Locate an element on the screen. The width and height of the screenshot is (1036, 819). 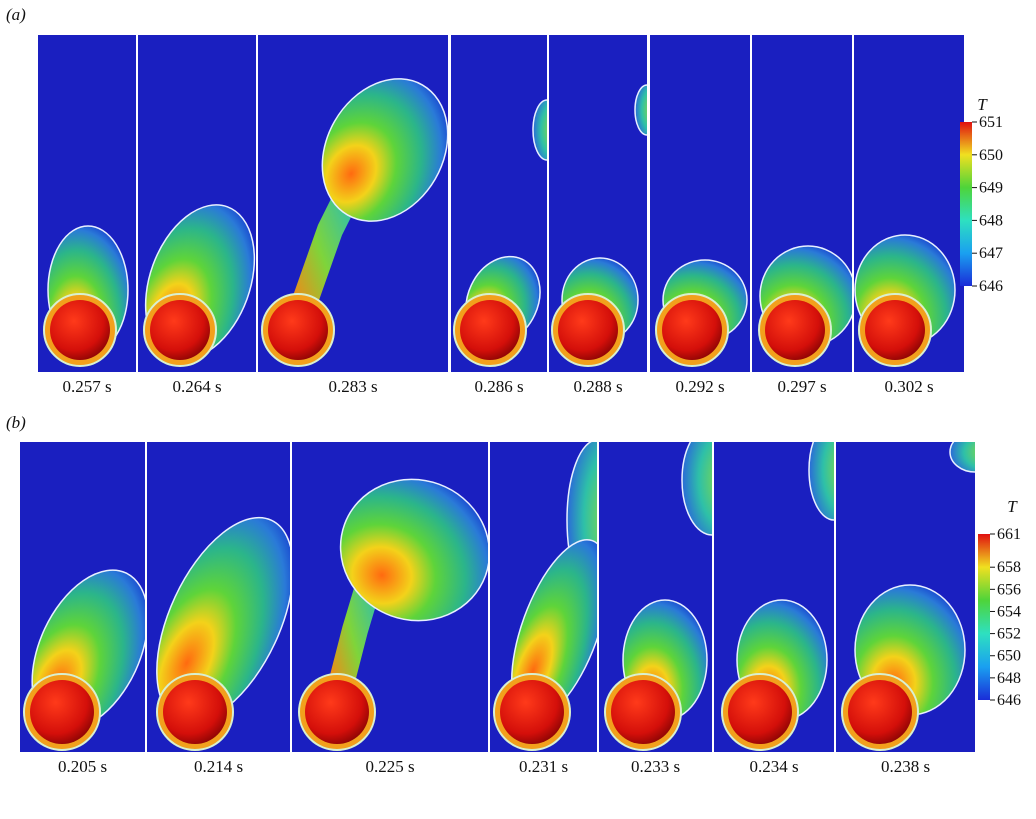
time-label: 0.214 s is located at coordinates (218, 766).